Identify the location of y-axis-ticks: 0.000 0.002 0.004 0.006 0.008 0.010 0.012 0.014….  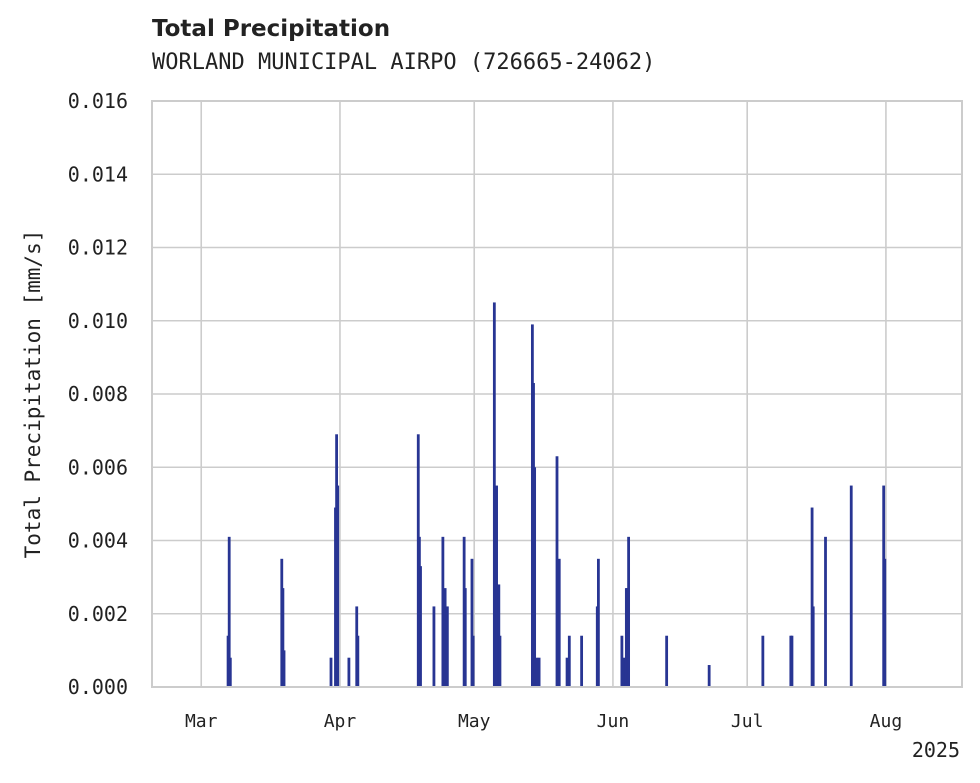
(98, 394).